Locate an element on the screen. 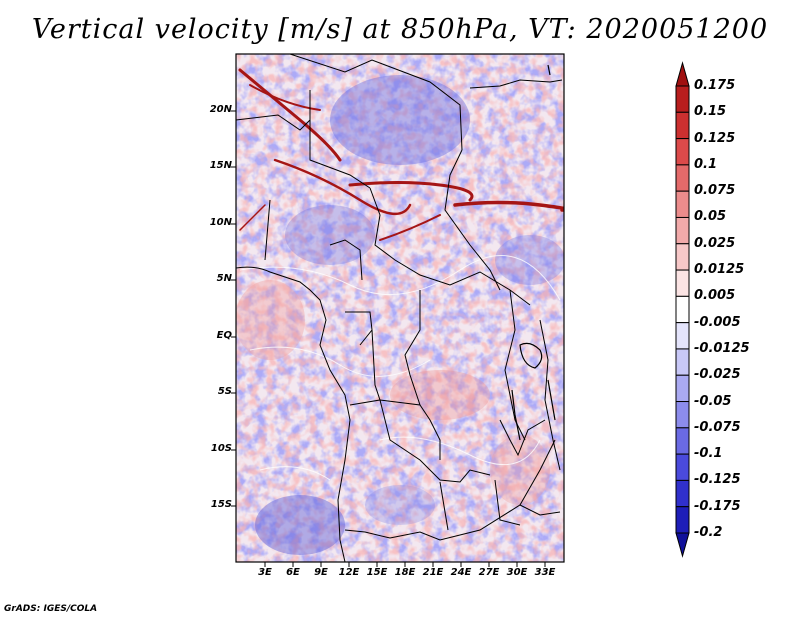 Image resolution: width=800 pixels, height=618 pixels. lon-label-24e: 24E is located at coordinates (461, 572).